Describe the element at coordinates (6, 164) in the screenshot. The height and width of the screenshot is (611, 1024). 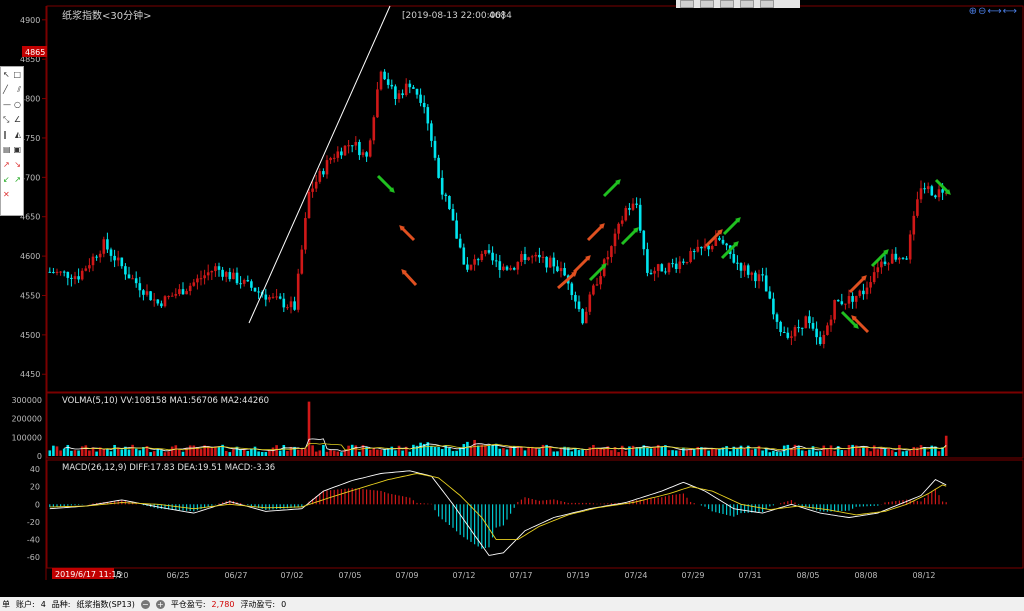
I see `red-arrow-icon: ↗` at that location.